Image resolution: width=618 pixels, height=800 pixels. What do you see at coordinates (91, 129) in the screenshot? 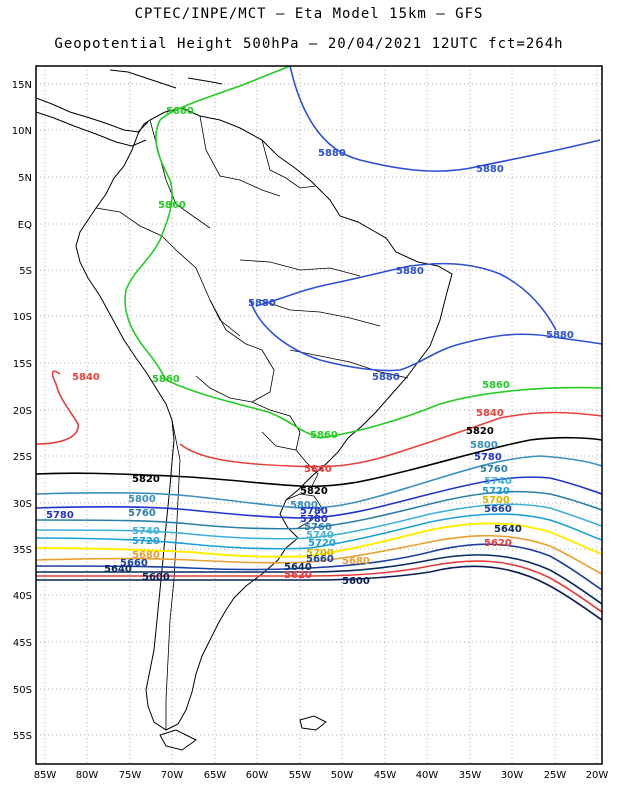
I see `central-america-south-coast` at bounding box center [91, 129].